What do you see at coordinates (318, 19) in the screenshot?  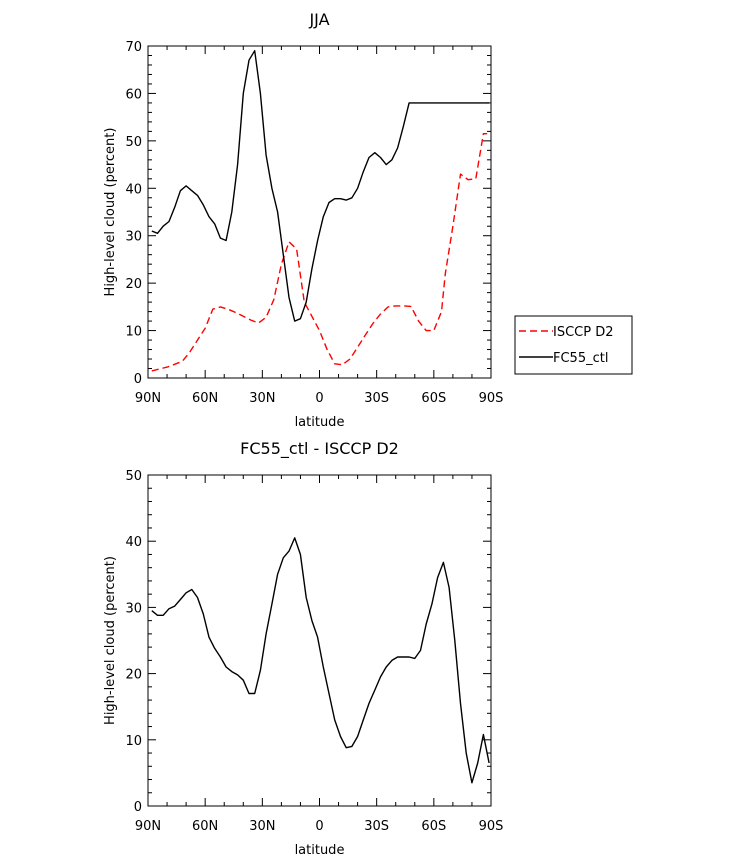 I see `chart-title: JJA` at bounding box center [318, 19].